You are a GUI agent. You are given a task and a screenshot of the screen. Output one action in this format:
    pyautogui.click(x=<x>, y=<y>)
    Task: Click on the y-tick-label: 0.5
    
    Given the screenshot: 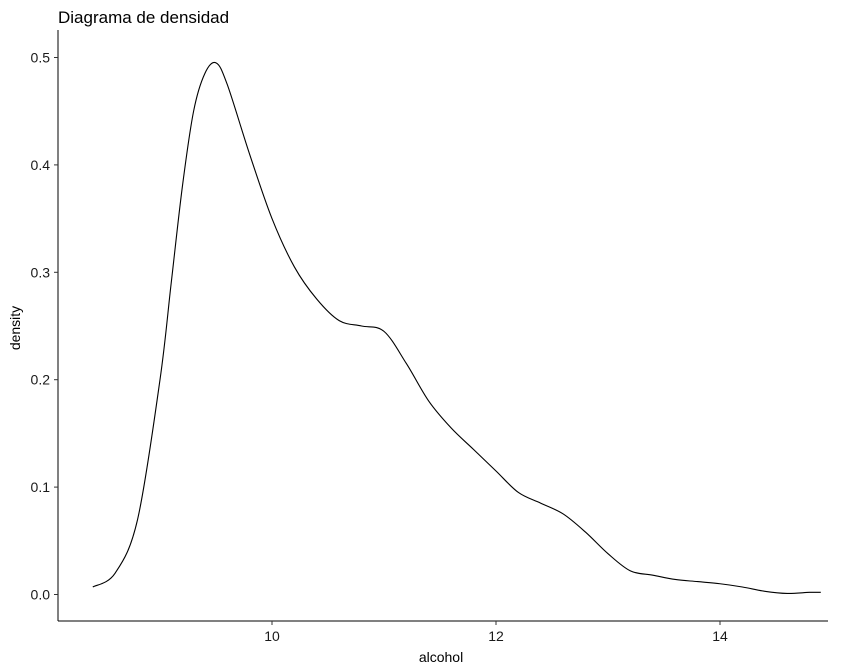 What is the action you would take?
    pyautogui.click(x=41, y=58)
    